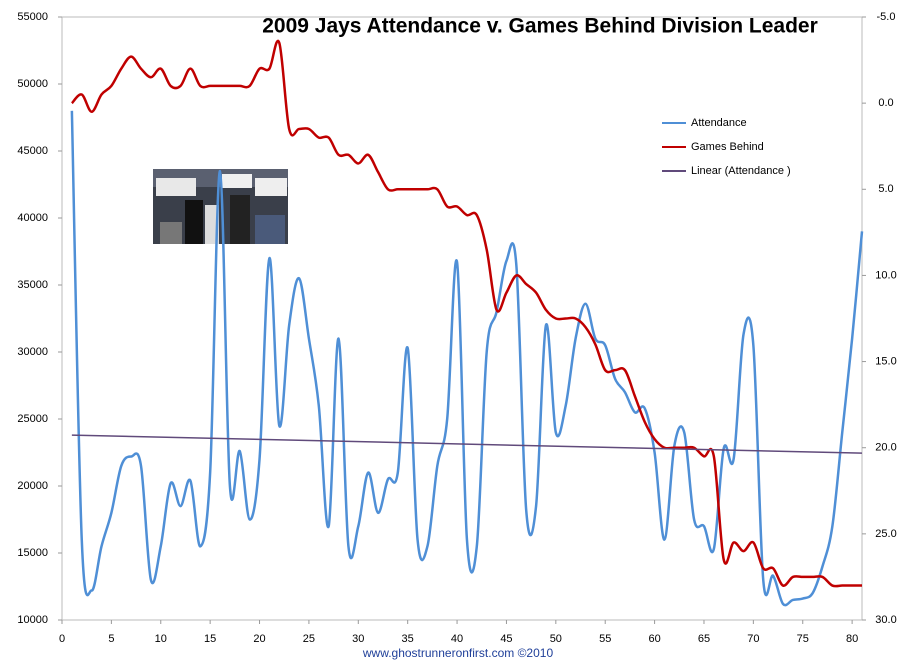 Image resolution: width=917 pixels, height=666 pixels. Describe the element at coordinates (886, 17) in the screenshot. I see `y2-tick-label: -5.0` at that location.